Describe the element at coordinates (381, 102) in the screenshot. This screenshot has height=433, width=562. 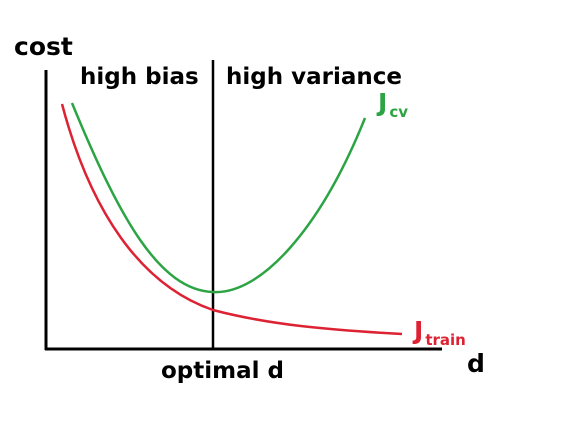
I see `jcv-label-main: J` at that location.